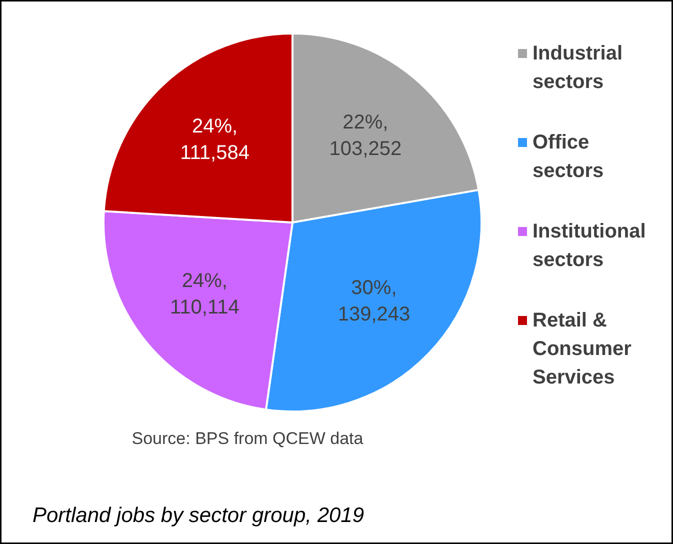 The image size is (673, 544). What do you see at coordinates (568, 157) in the screenshot?
I see `legend-label: Office sectors` at bounding box center [568, 157].